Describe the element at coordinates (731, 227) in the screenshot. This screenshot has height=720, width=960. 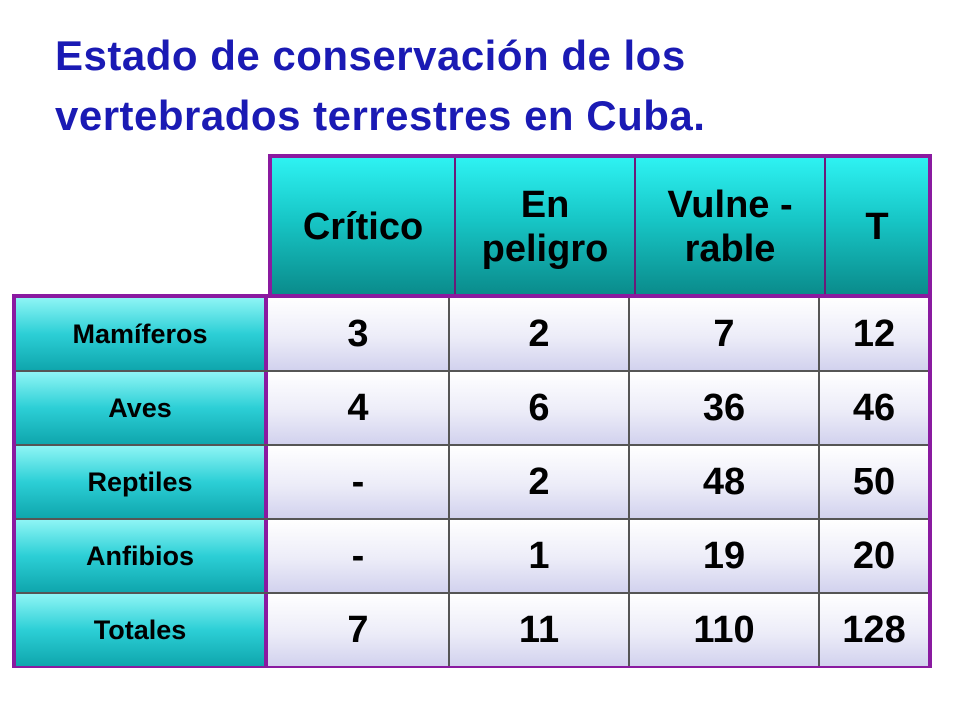
I see `column-header-vulnerable: Vulne - rable` at that location.